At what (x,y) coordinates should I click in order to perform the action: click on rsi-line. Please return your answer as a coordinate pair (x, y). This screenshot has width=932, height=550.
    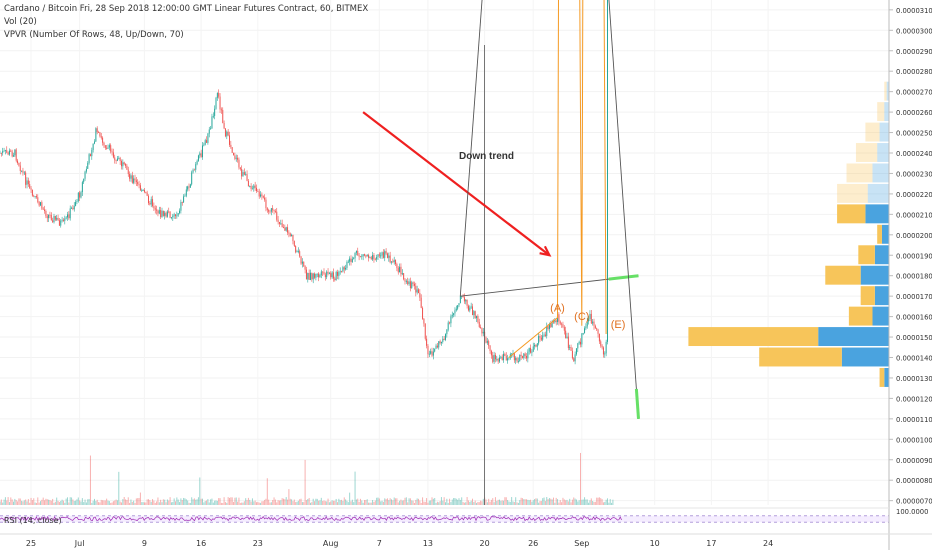
    Looking at the image, I should click on (311, 518).